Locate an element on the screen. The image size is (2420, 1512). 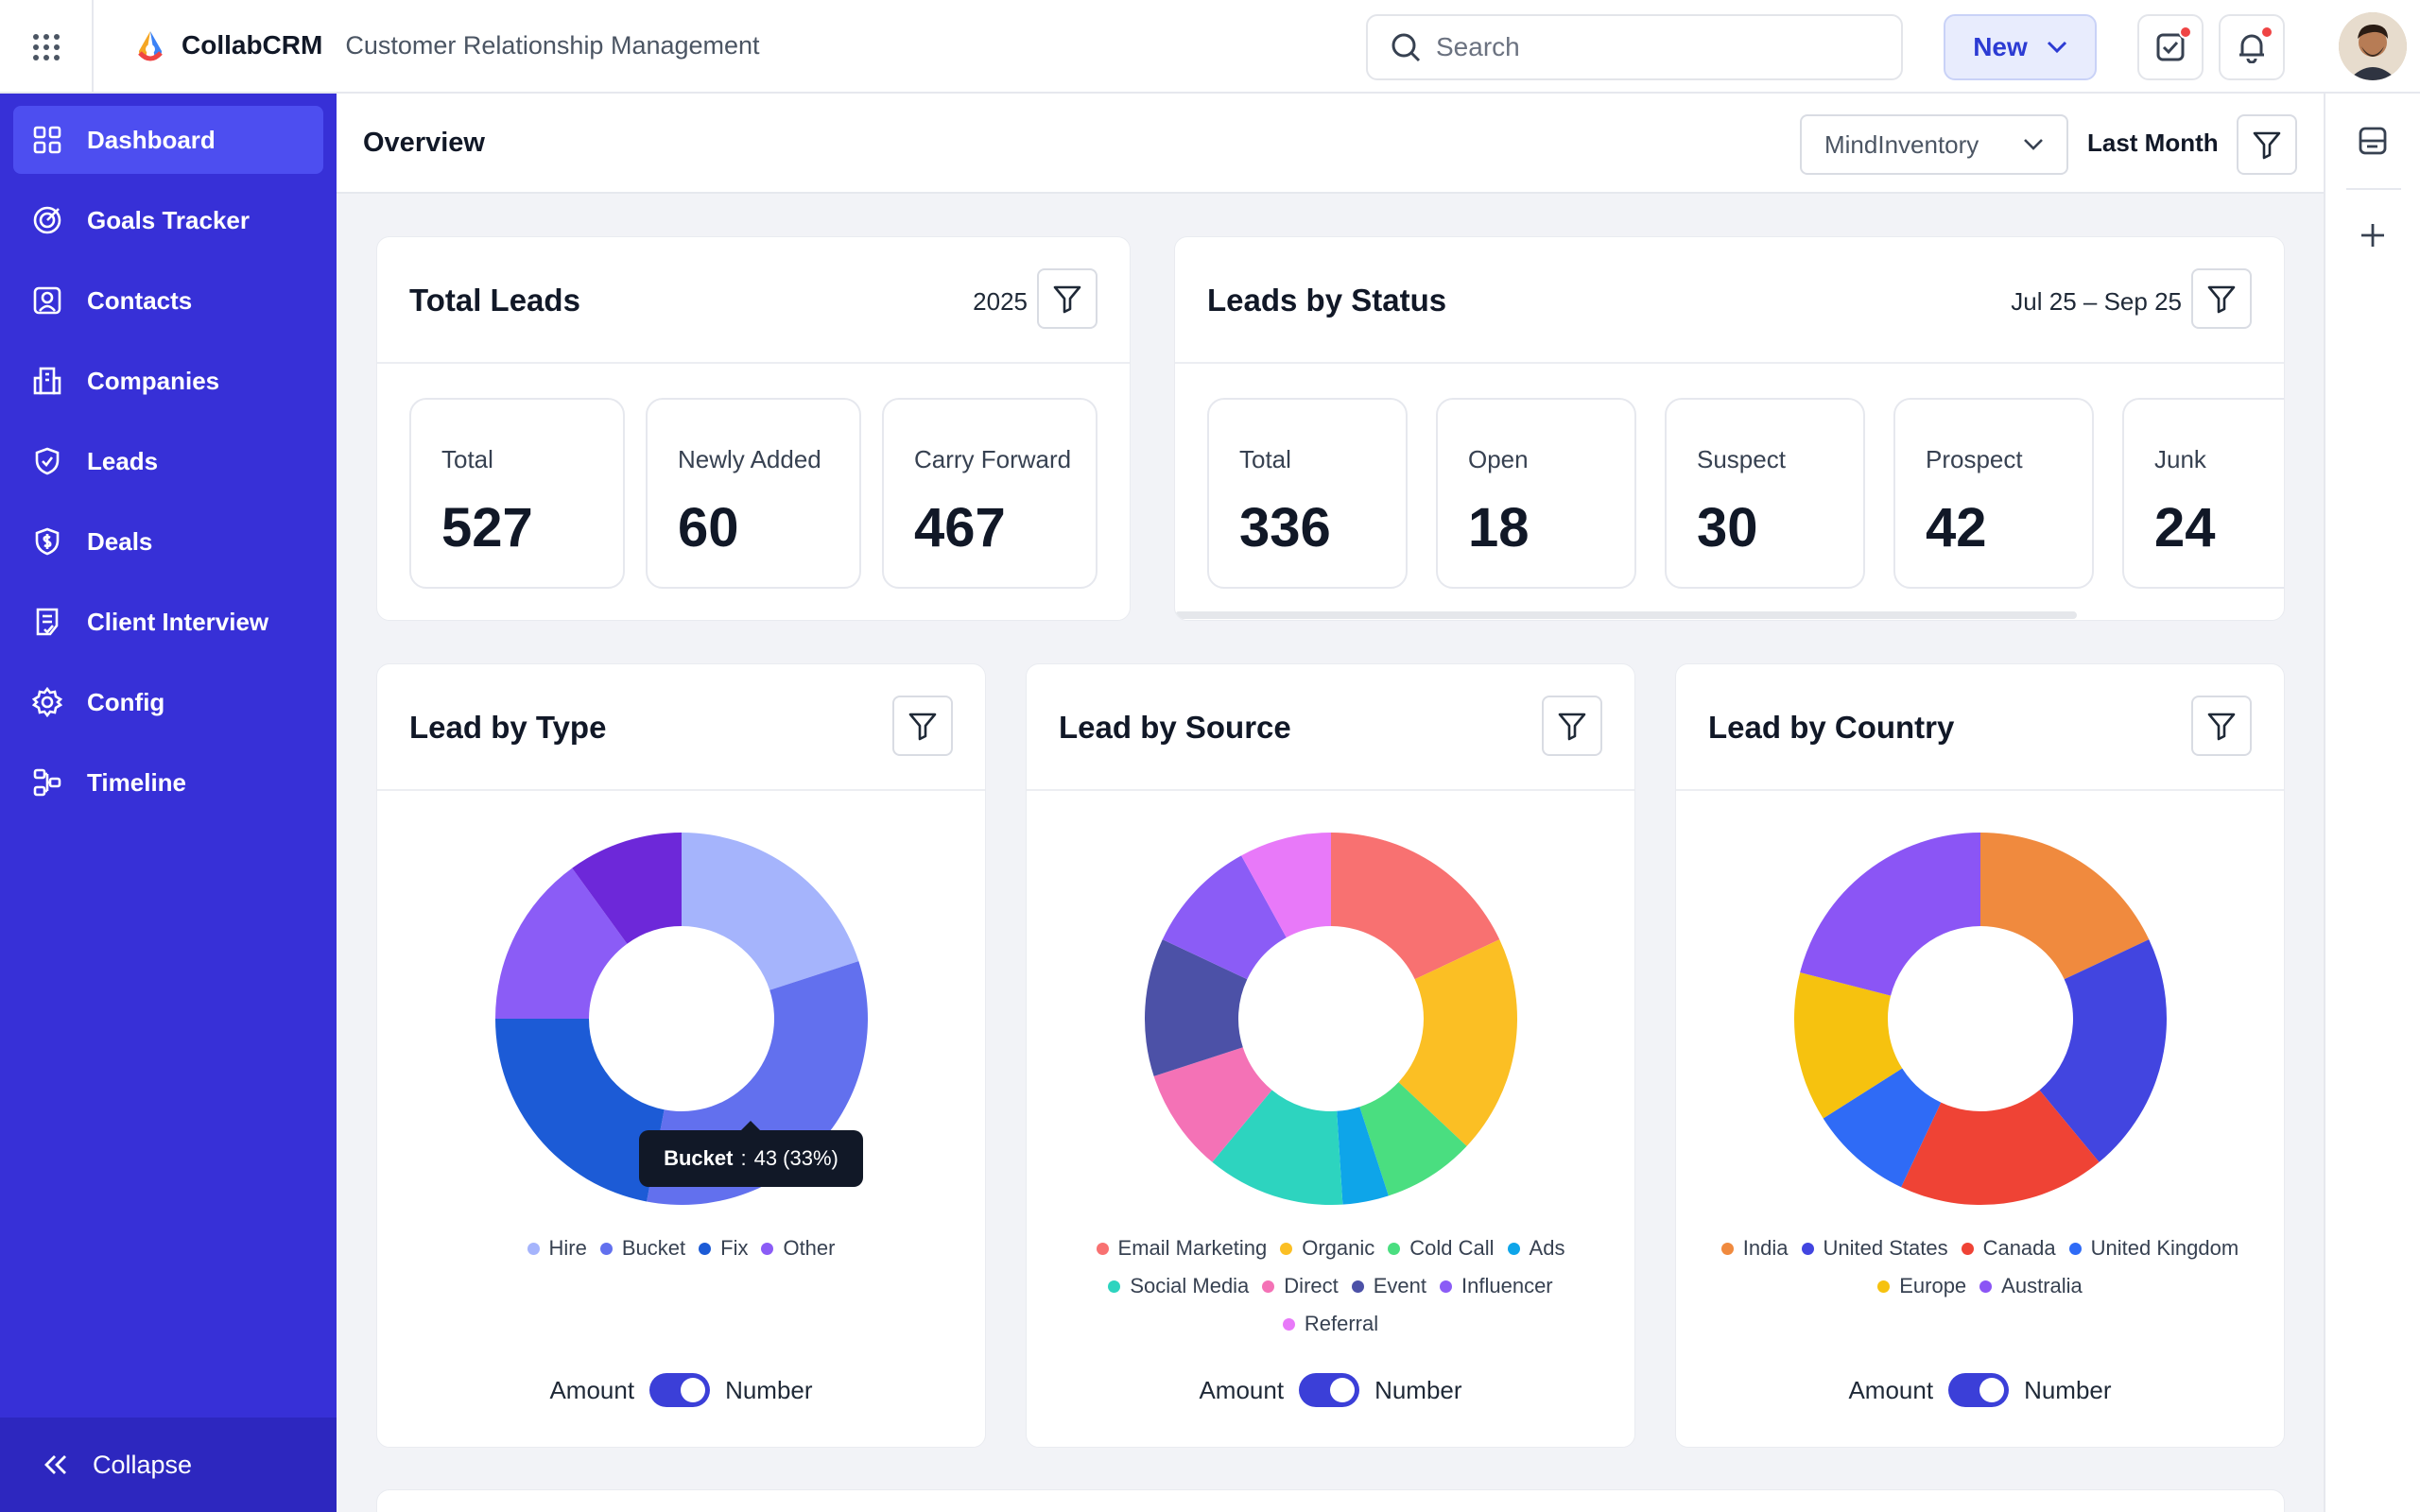
panel-icon is located at coordinates (2373, 141).